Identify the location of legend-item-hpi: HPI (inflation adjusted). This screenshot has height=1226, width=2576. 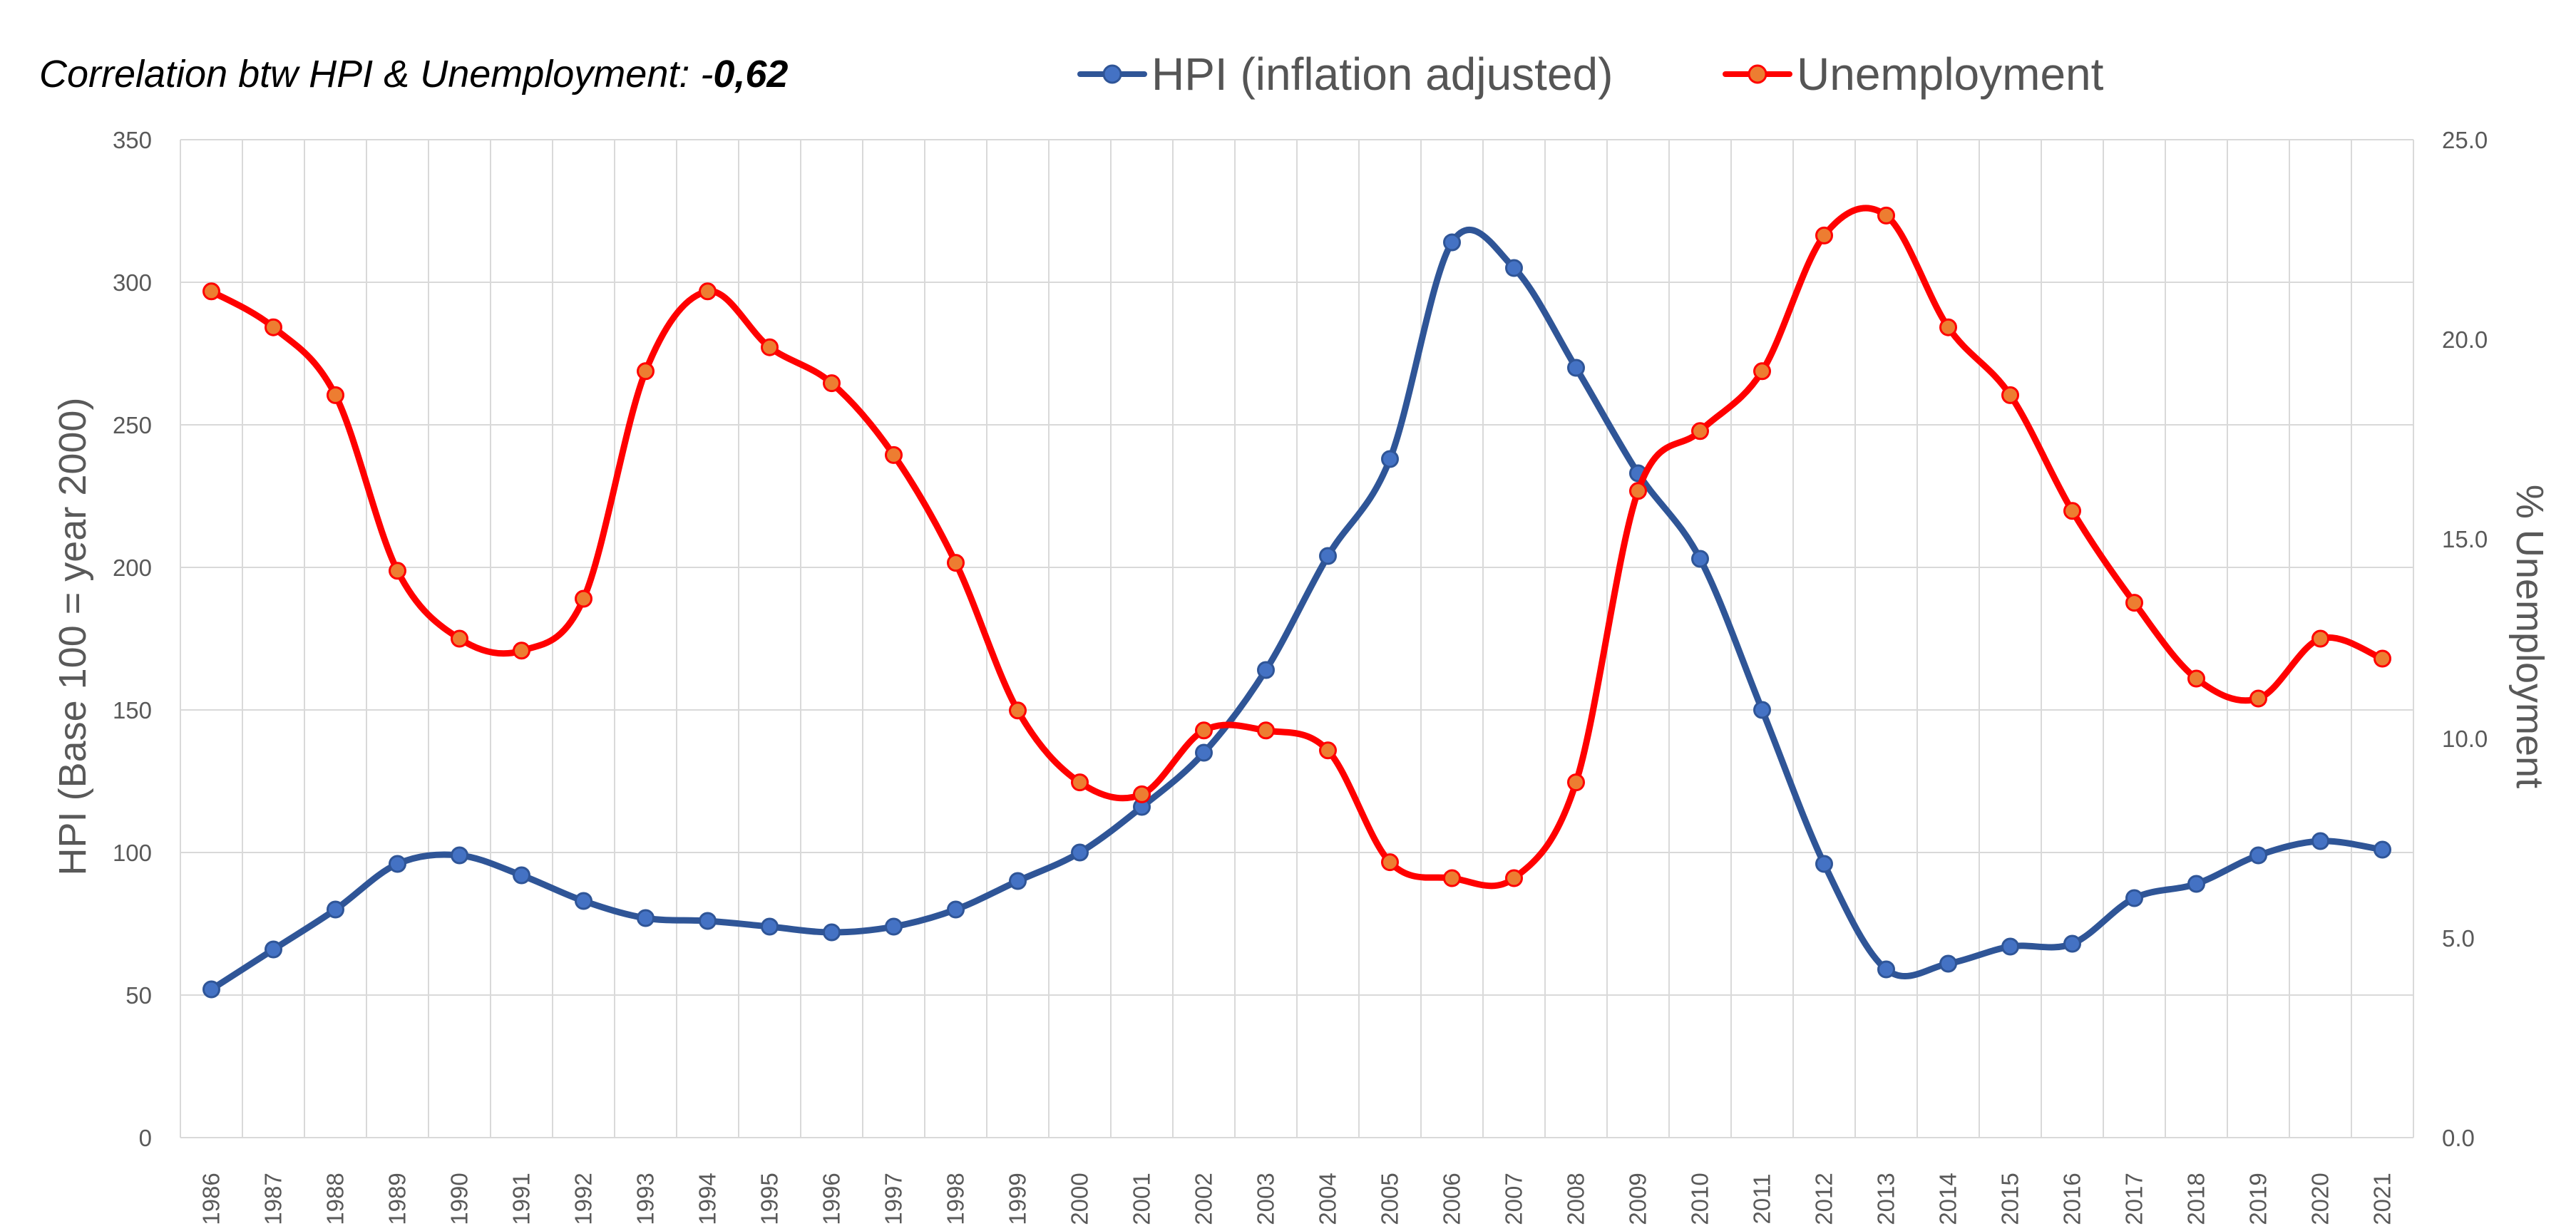
(1345, 74).